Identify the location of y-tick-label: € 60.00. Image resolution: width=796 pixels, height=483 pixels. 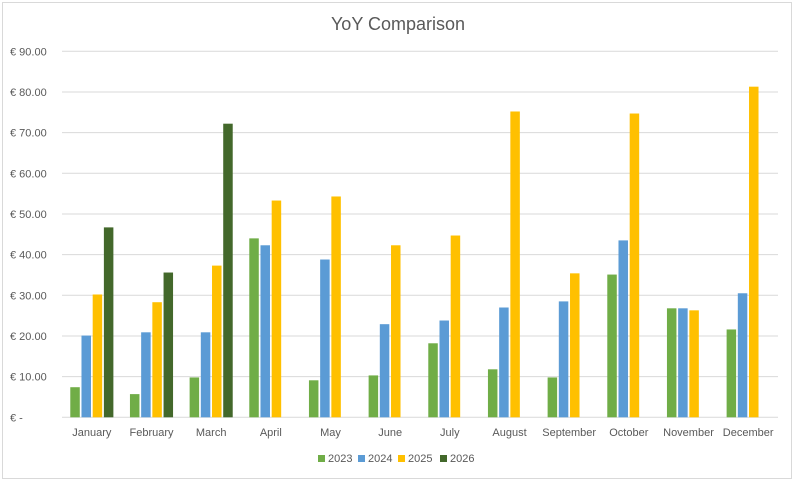
(28, 174).